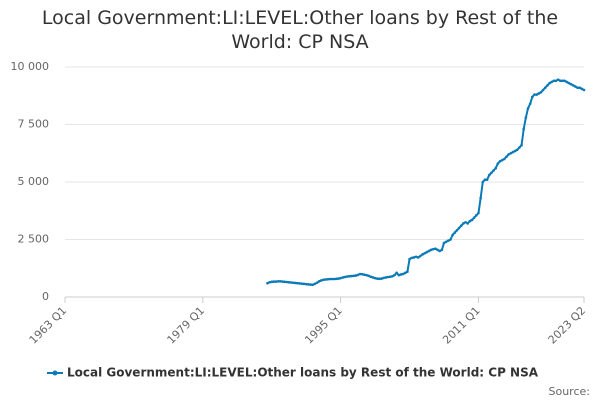 This screenshot has height=400, width=600. Describe the element at coordinates (34, 239) in the screenshot. I see `y-tick-label: 2 500` at that location.